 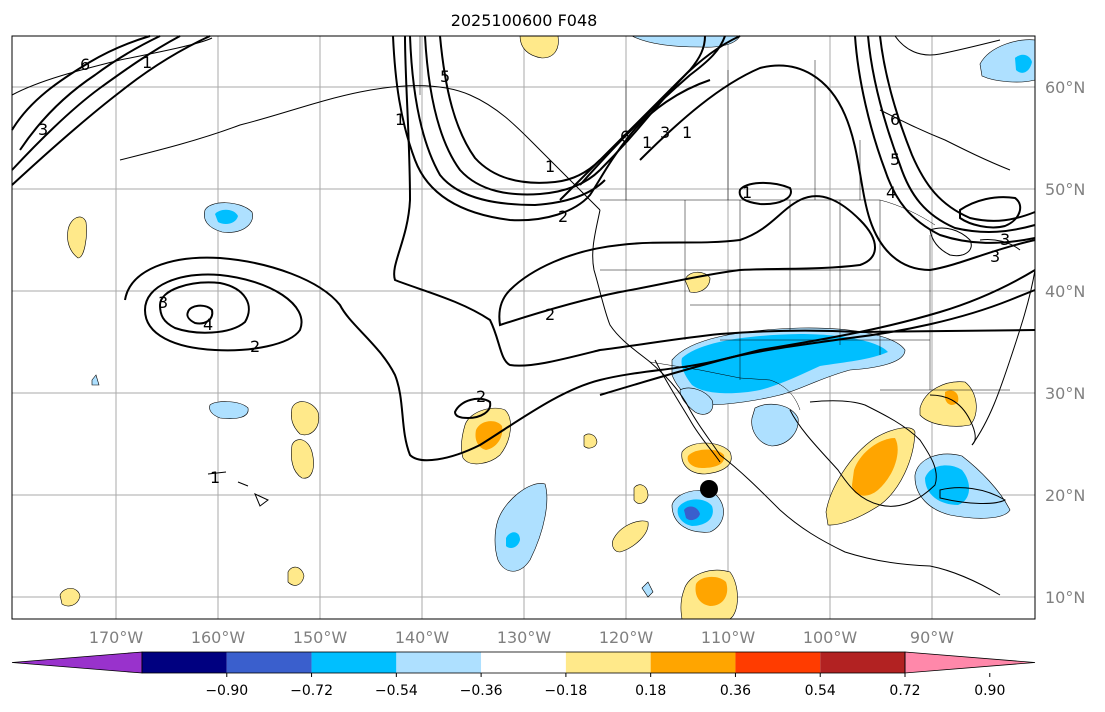 What do you see at coordinates (696, 401) in the screenshot?
I see `negative-anomaly-baja` at bounding box center [696, 401].